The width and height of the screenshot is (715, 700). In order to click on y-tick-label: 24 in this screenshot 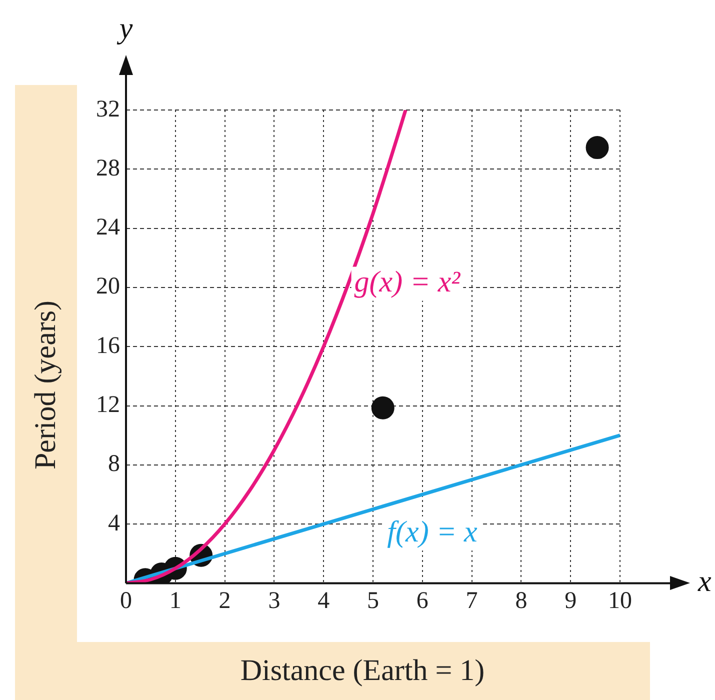, I will do `click(108, 227)`.